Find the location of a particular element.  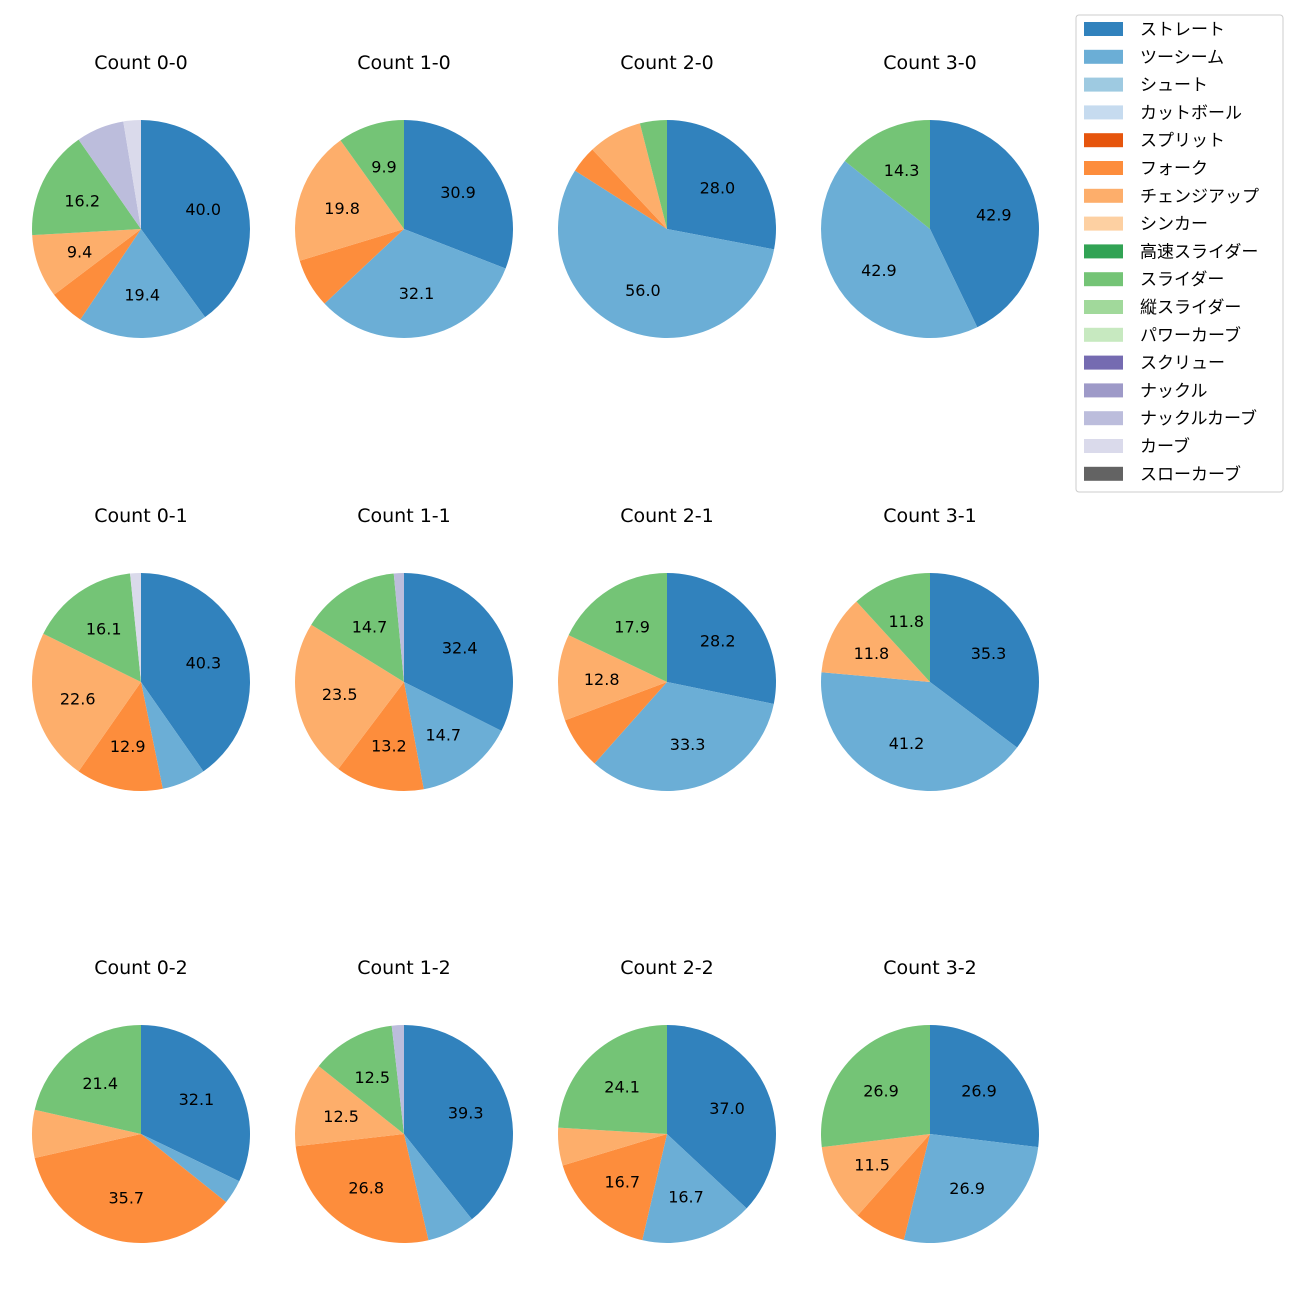

pie-panel: Count 2-1 28.2 33.3 12.8 17.9 is located at coordinates (667, 648).